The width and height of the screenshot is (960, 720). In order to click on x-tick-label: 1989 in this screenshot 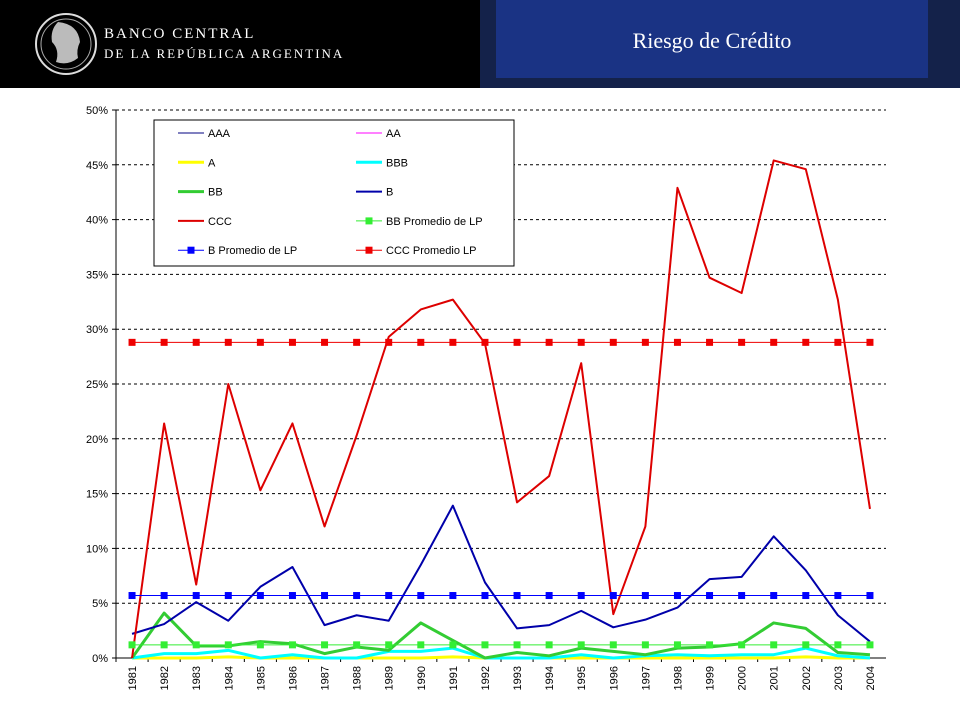, I will do `click(390, 678)`.